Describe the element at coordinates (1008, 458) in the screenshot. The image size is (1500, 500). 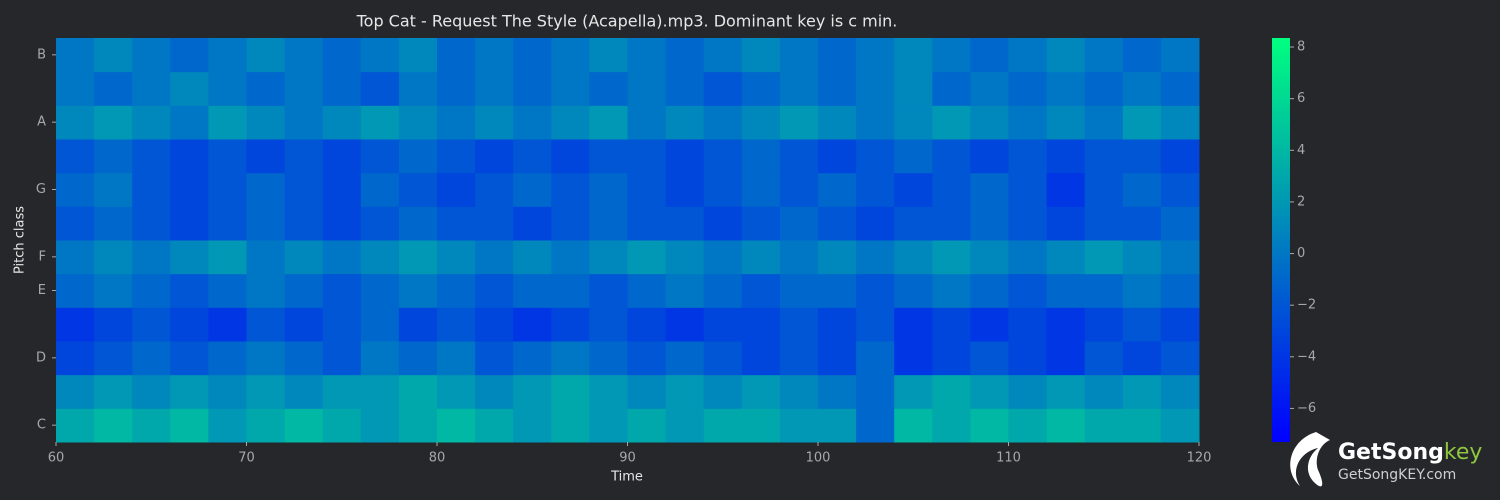
I see `x-tick-label: 110` at that location.